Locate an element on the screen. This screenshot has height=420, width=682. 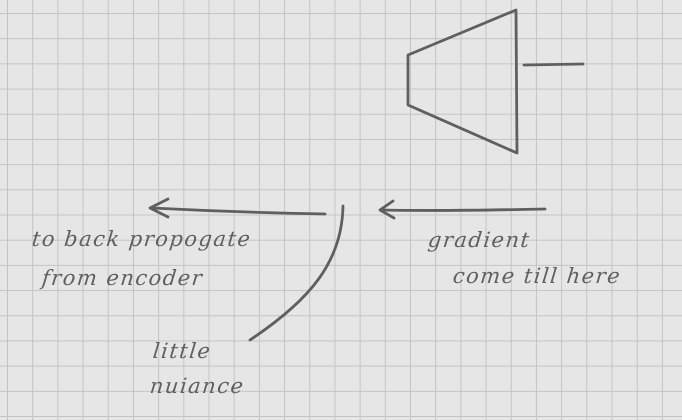
encoder-trapezoid is located at coordinates (462, 81).